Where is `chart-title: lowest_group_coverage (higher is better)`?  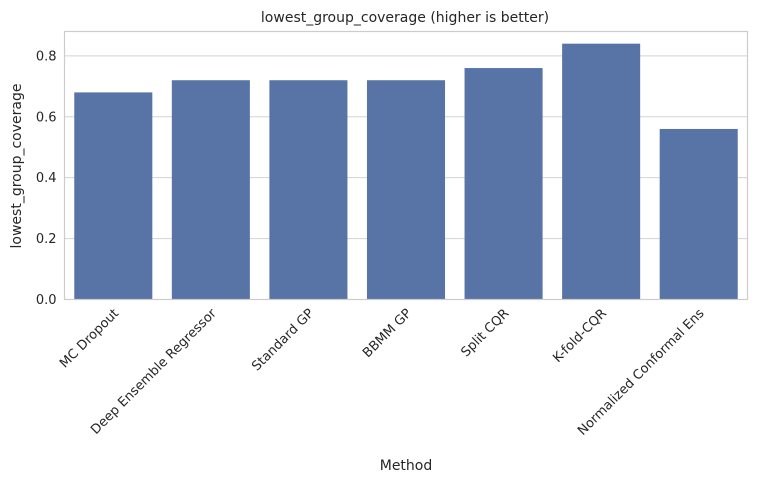
chart-title: lowest_group_coverage (higher is better) is located at coordinates (405, 18).